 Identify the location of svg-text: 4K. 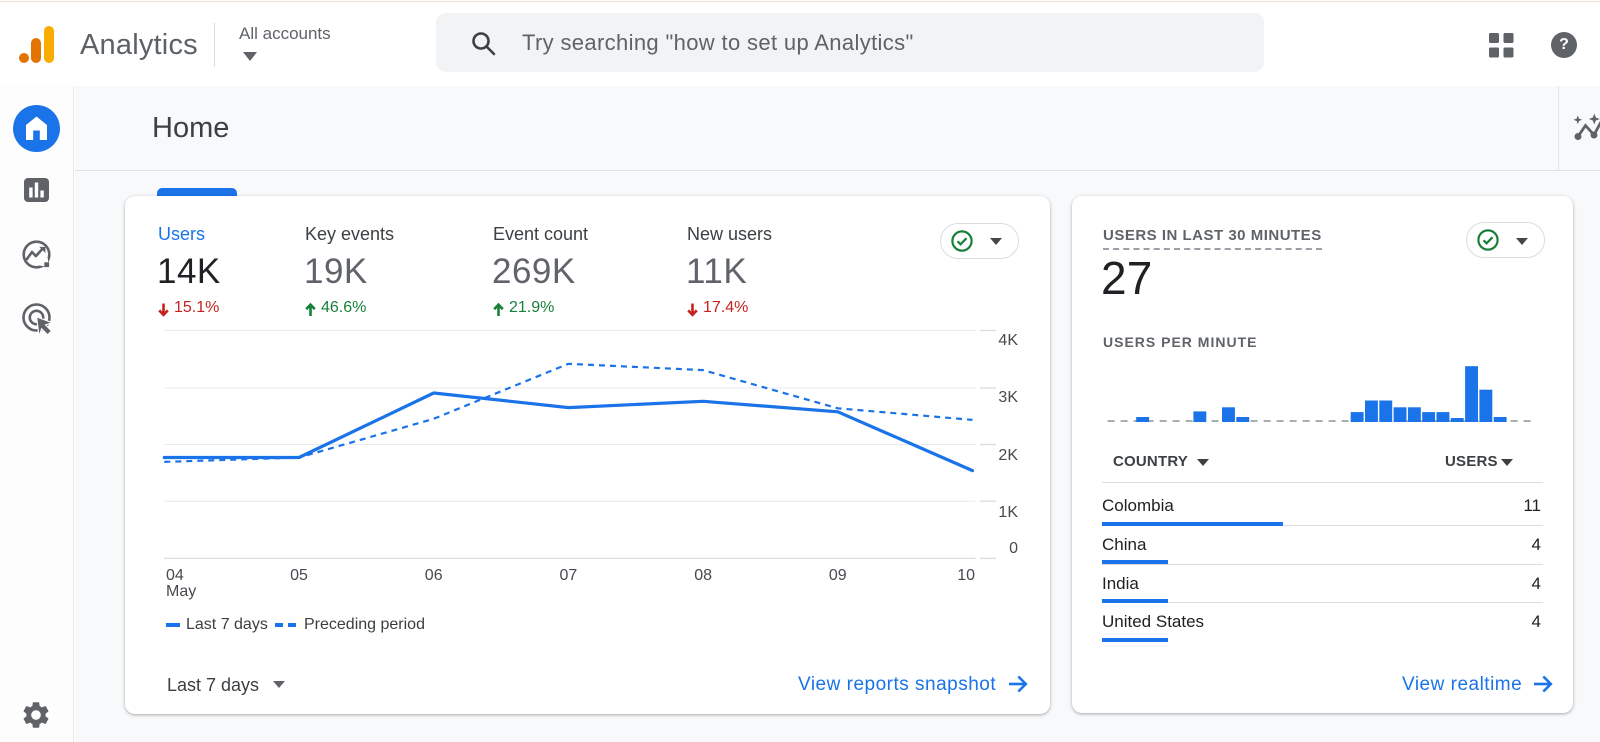
(1008, 340).